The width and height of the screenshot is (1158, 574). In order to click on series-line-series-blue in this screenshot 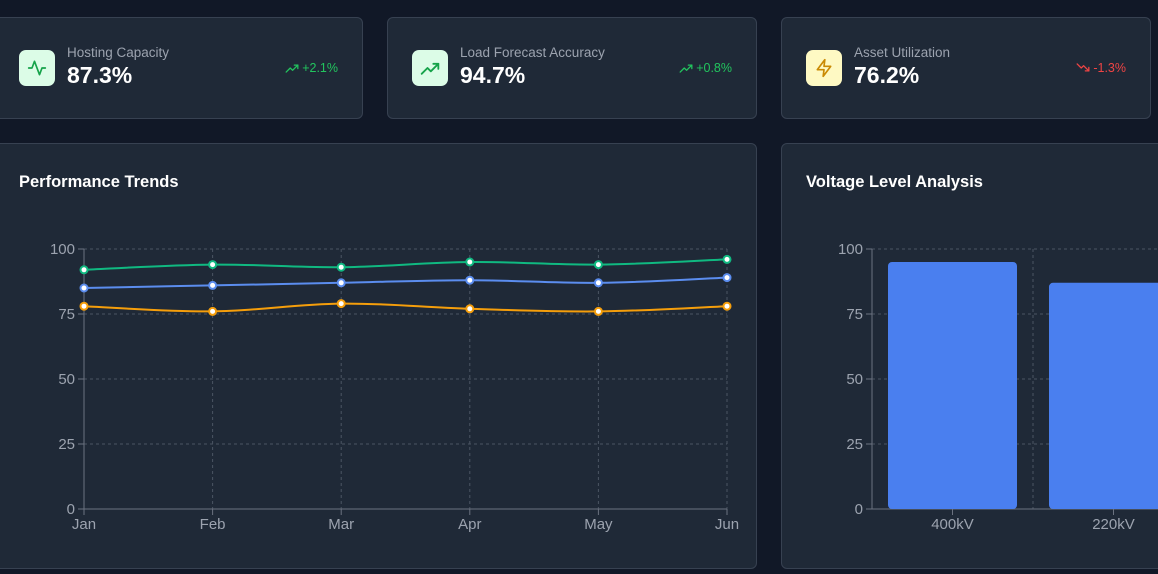, I will do `click(405, 282)`.